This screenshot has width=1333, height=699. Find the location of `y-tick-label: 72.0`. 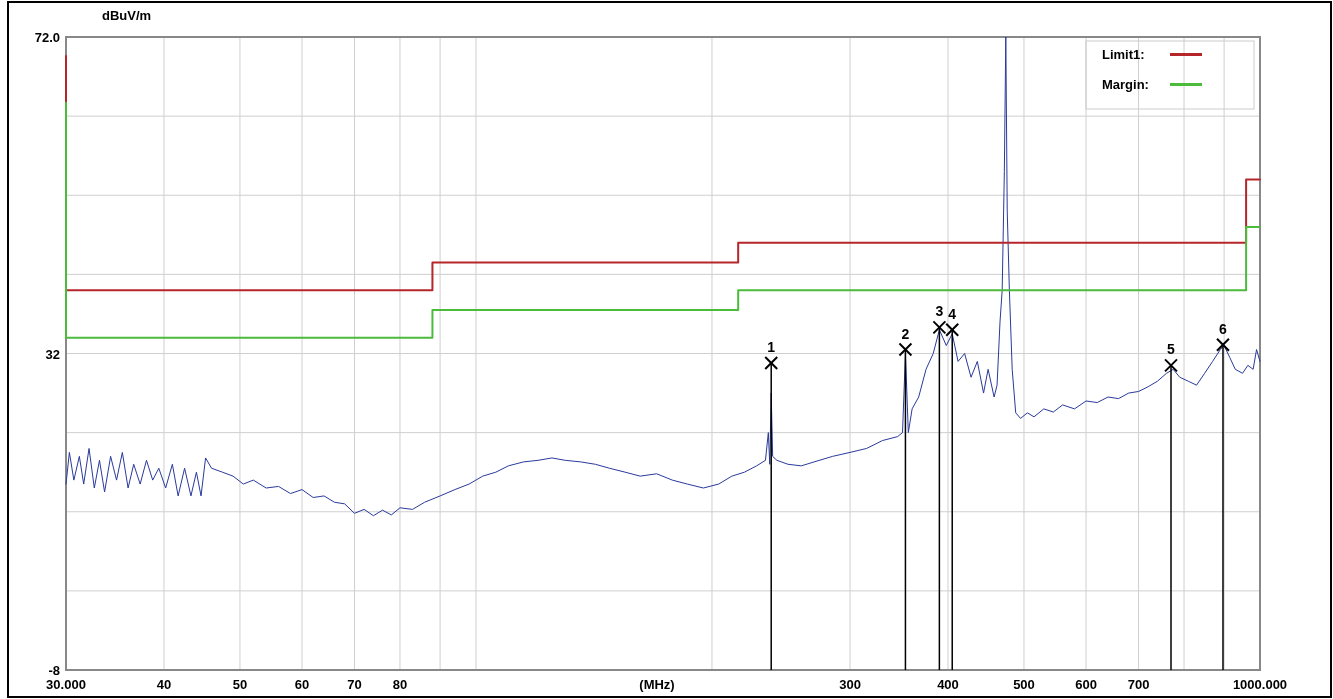

y-tick-label: 72.0 is located at coordinates (47, 37).